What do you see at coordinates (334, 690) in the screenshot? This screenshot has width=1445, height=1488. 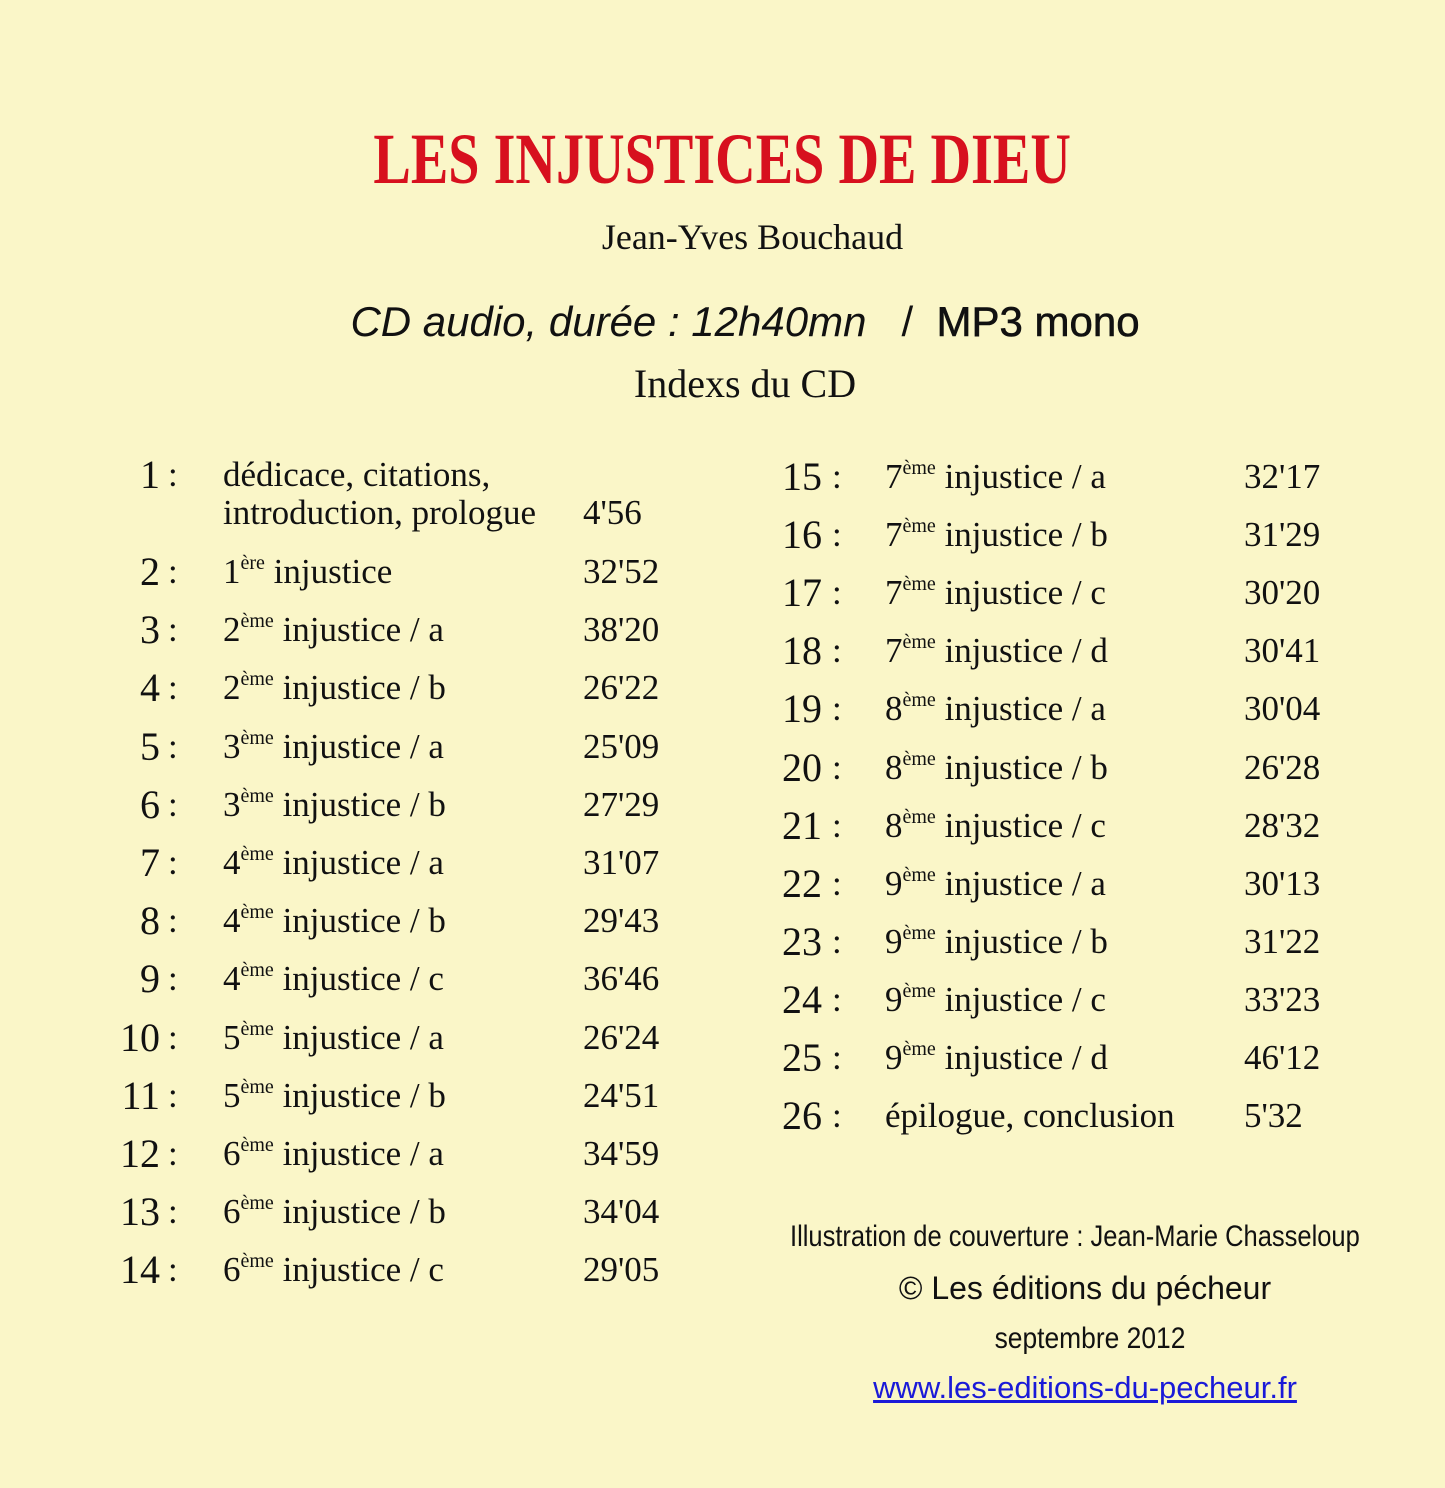 I see `track-title: 2ème injustice / b` at bounding box center [334, 690].